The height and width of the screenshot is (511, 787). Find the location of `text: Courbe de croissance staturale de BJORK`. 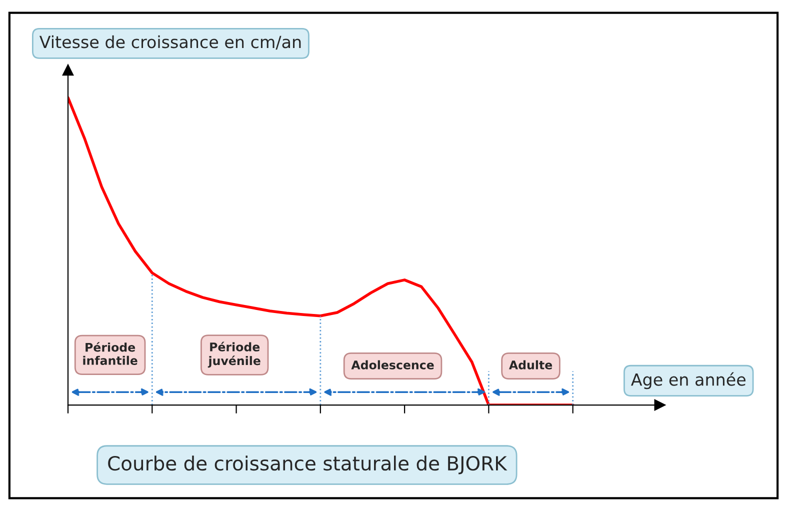

text: Courbe de croissance staturale de BJORK is located at coordinates (308, 465).